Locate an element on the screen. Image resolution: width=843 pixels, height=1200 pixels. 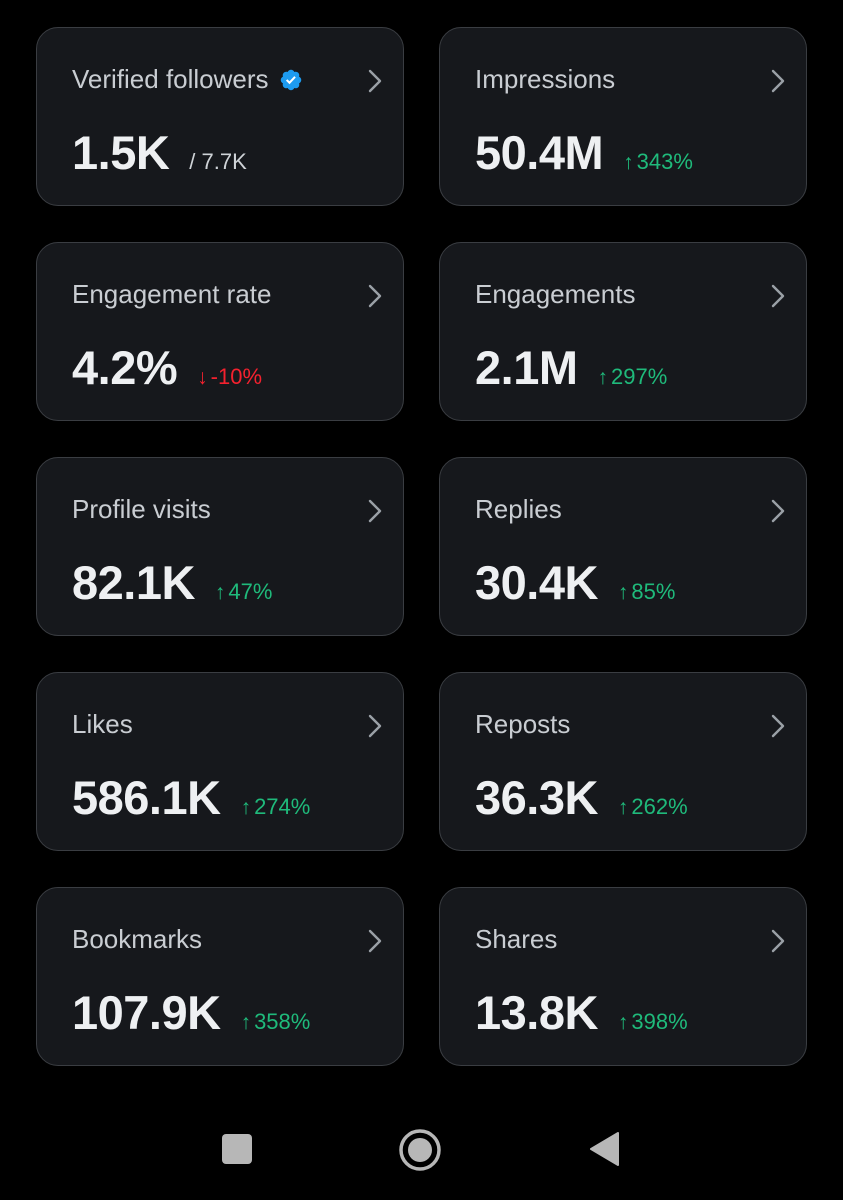
metric-value: 1.5K is located at coordinates (121, 152).